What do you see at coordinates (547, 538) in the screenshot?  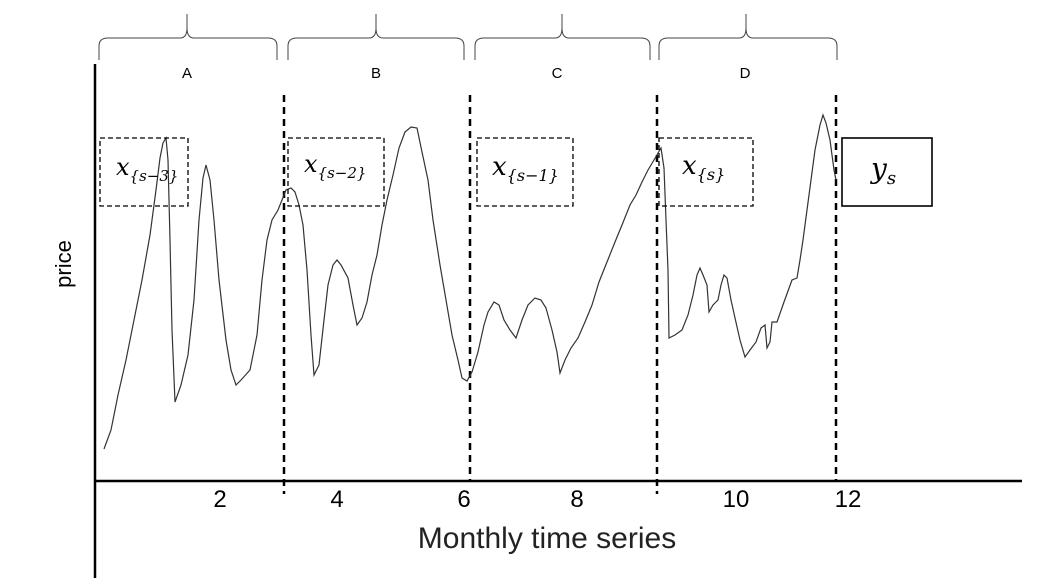 I see `x-axis-title: Monthly time series` at bounding box center [547, 538].